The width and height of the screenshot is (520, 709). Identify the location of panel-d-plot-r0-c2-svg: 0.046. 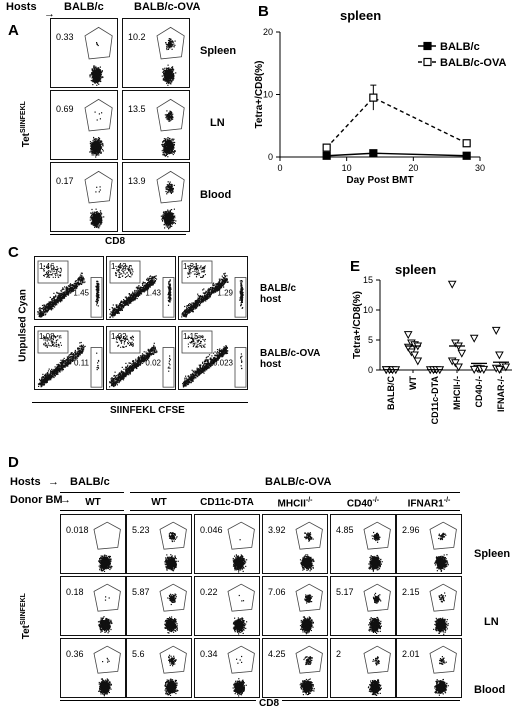
(227, 544).